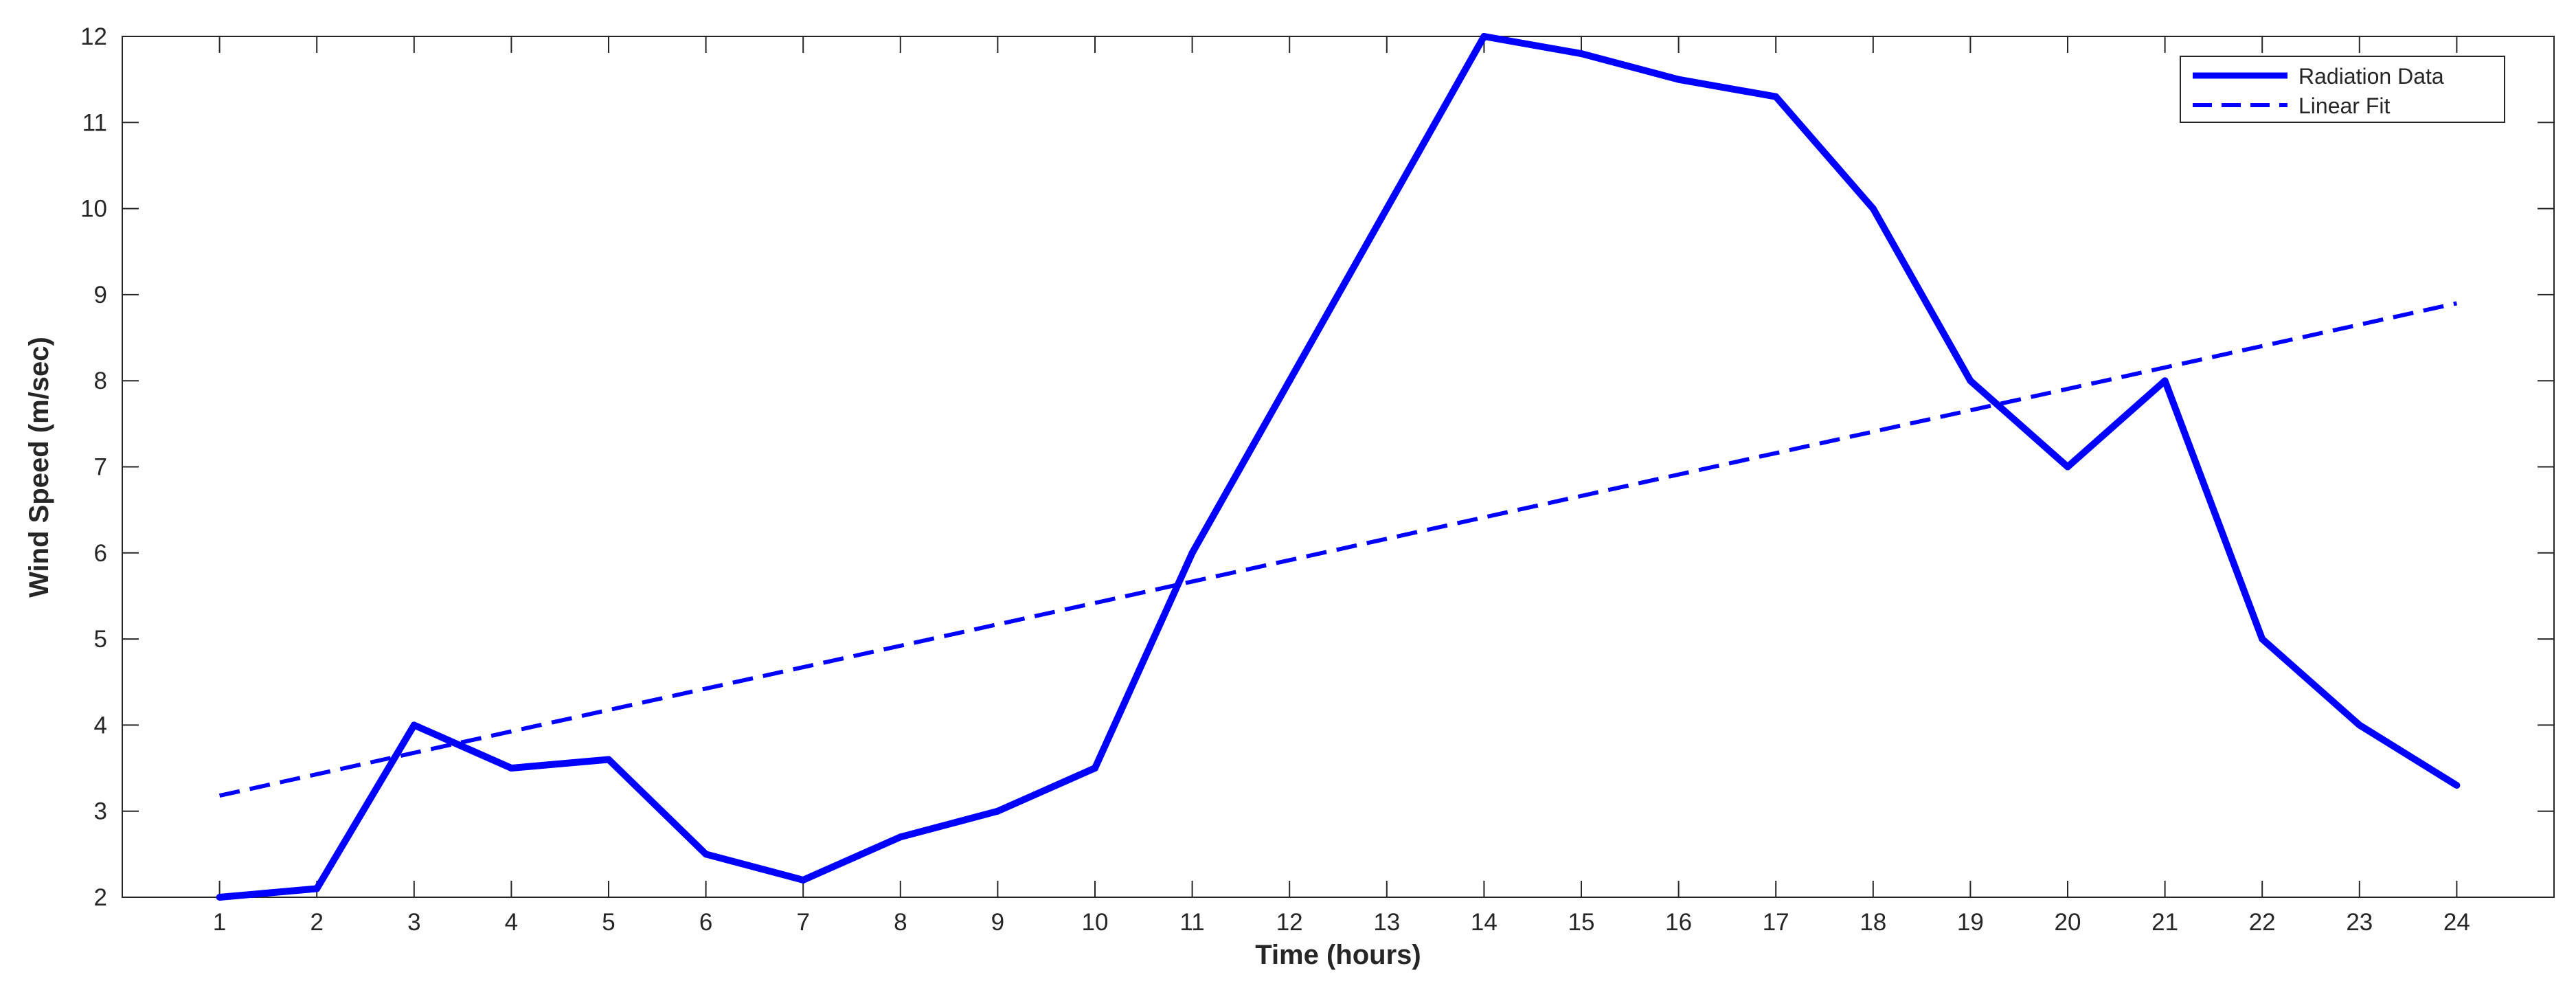 This screenshot has width=2576, height=990. Describe the element at coordinates (93, 36) in the screenshot. I see `y-tick-label: 12` at that location.